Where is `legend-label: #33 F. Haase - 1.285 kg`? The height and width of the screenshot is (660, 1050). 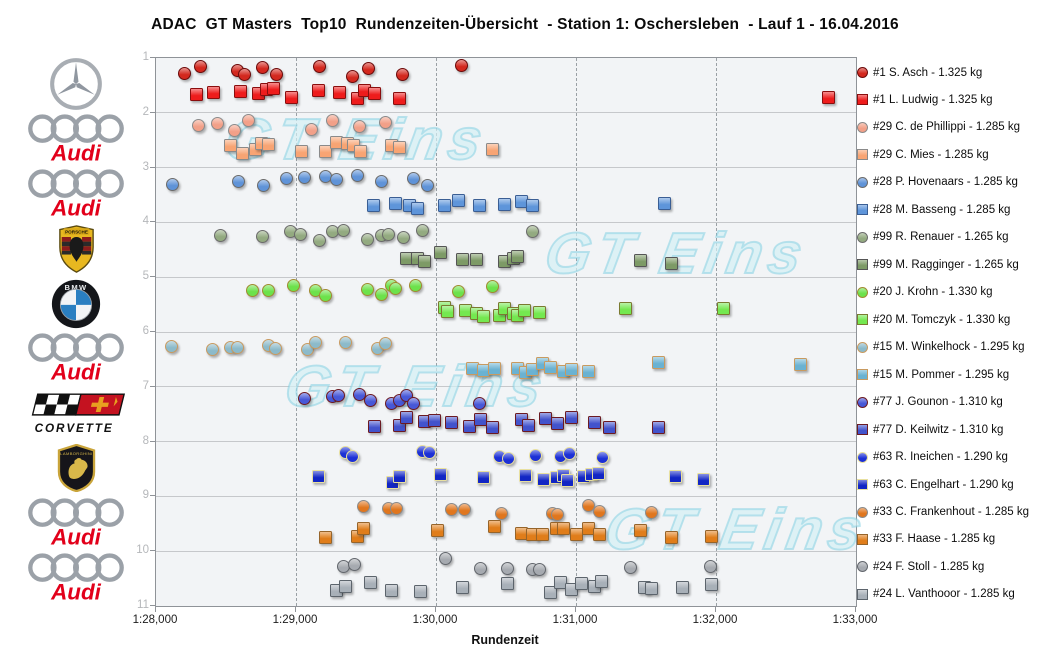
legend-label: #33 F. Haase - 1.285 kg is located at coordinates (934, 539).